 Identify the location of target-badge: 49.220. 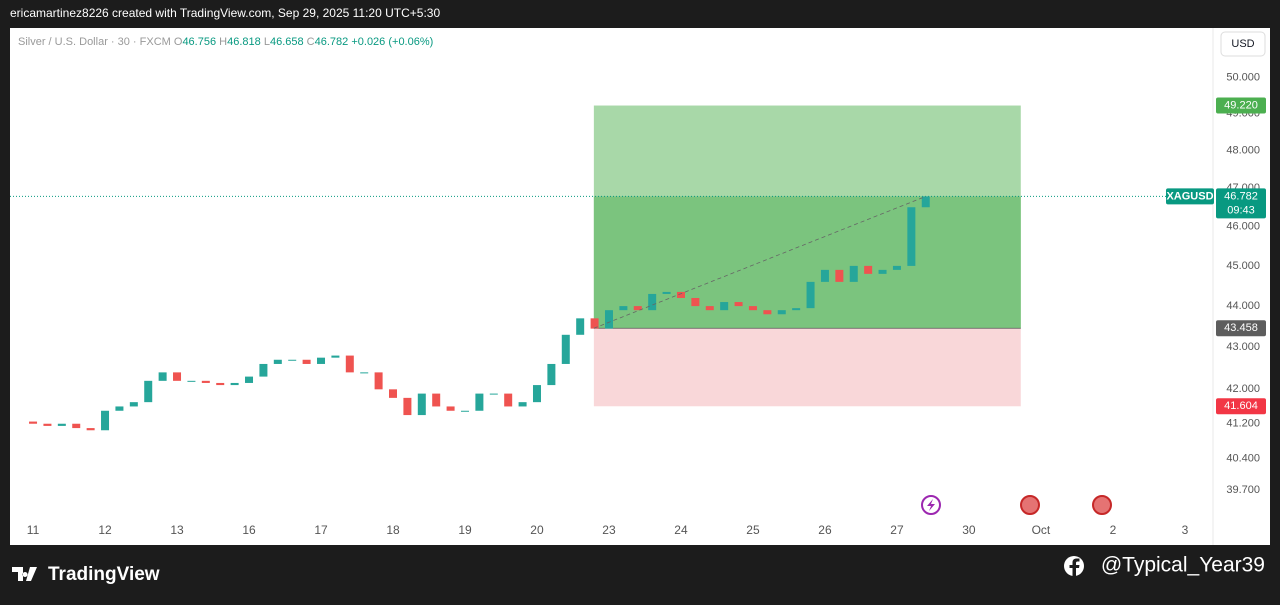
(1241, 105).